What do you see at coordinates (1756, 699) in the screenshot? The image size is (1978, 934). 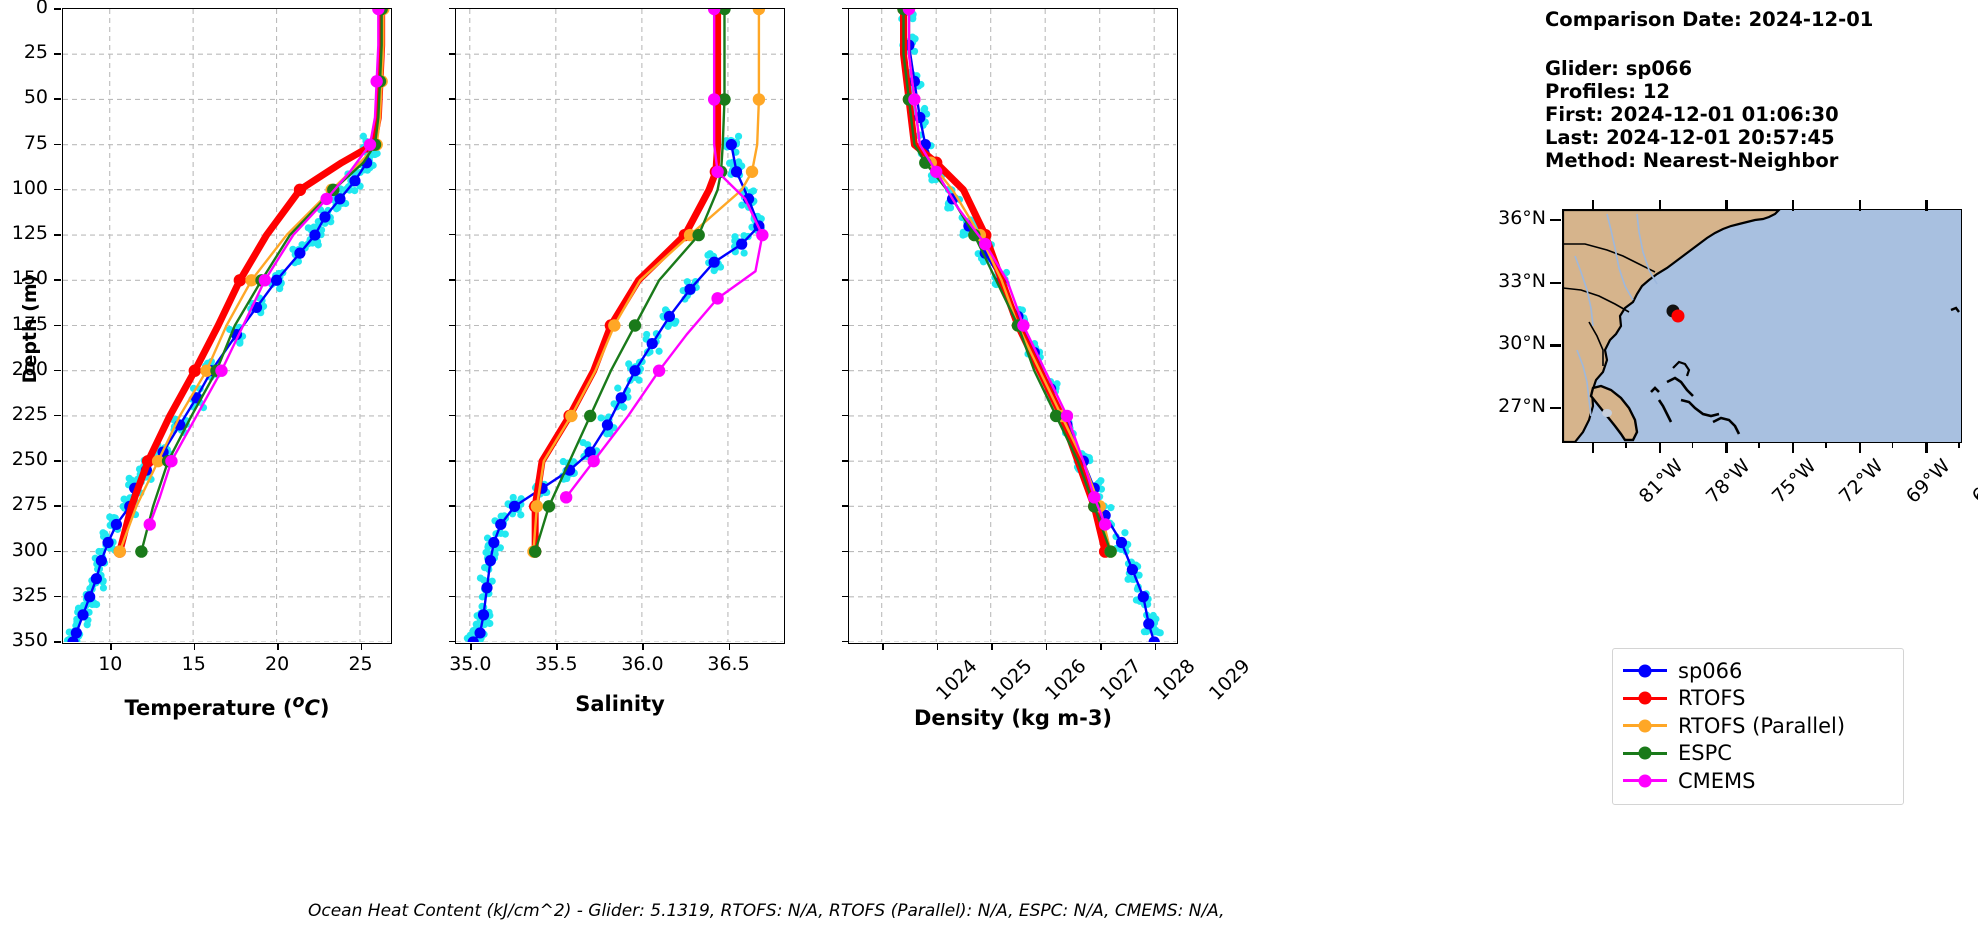 I see `legend-item-rtofs: RTOFS` at bounding box center [1756, 699].